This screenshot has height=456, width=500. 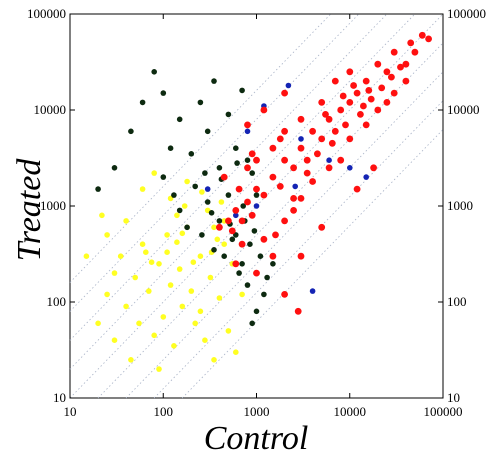 What do you see at coordinates (460, 205) in the screenshot?
I see `right-y-tick-label: 1000` at bounding box center [460, 205].